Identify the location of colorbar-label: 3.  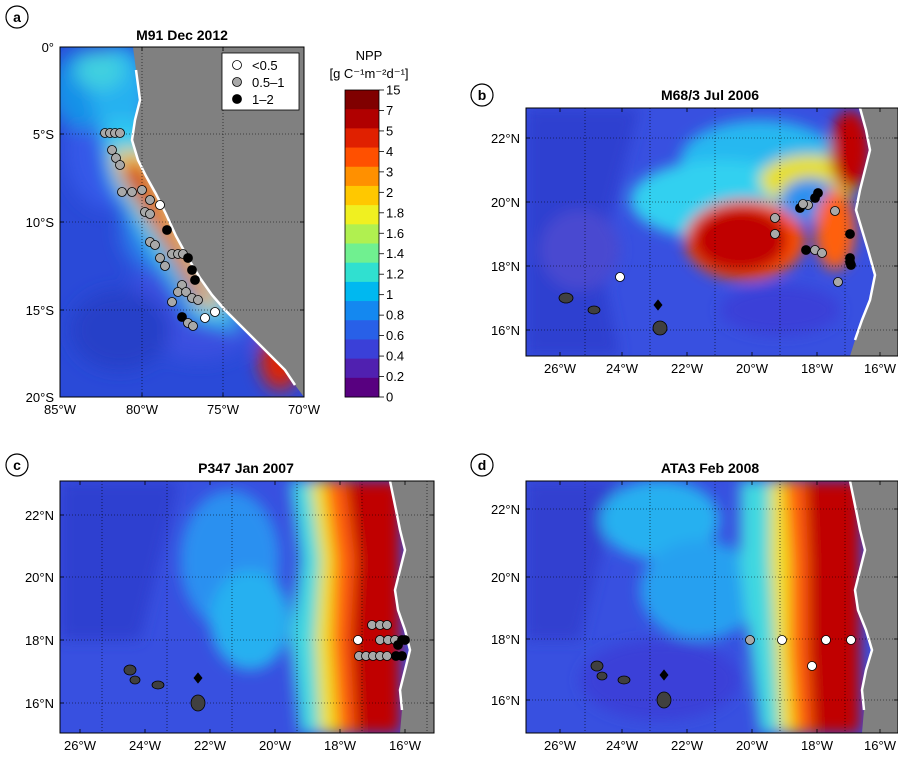
(389, 171).